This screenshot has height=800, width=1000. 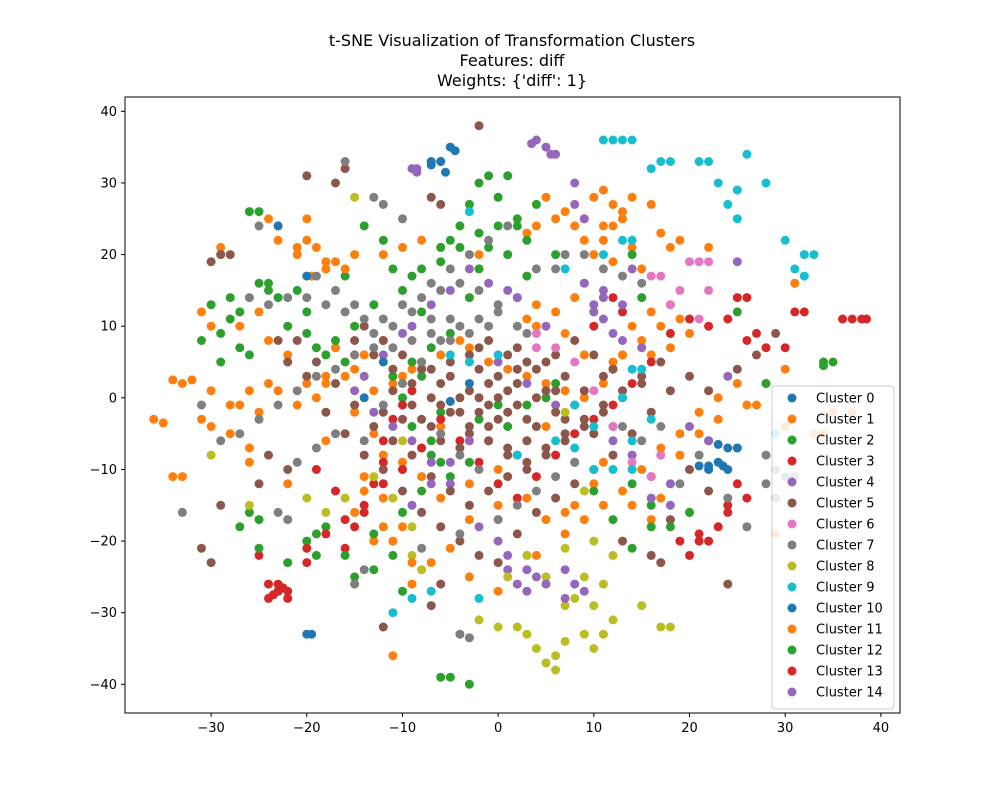 What do you see at coordinates (689, 728) in the screenshot?
I see `x-tick-label: 20` at bounding box center [689, 728].